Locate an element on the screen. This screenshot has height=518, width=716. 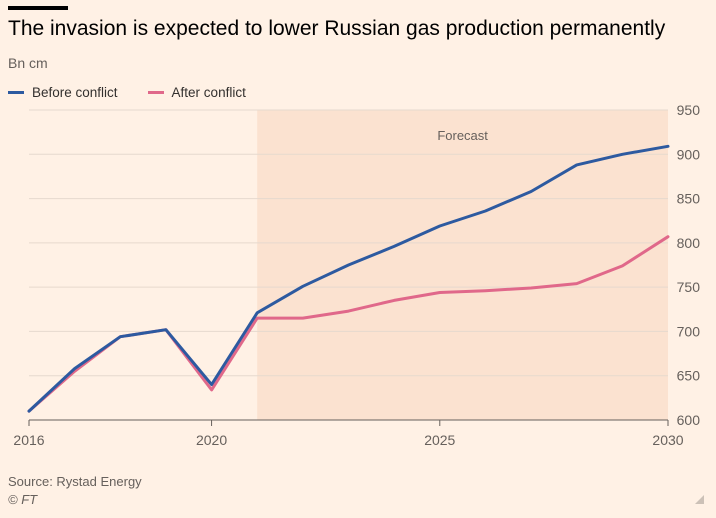
y-tick-label-800: 800 is located at coordinates (689, 243).